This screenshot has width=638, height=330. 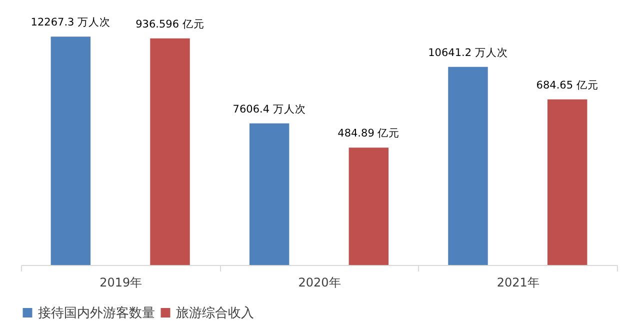 What do you see at coordinates (96, 312) in the screenshot?
I see `legend-label: 接待国内外游客数量` at bounding box center [96, 312].